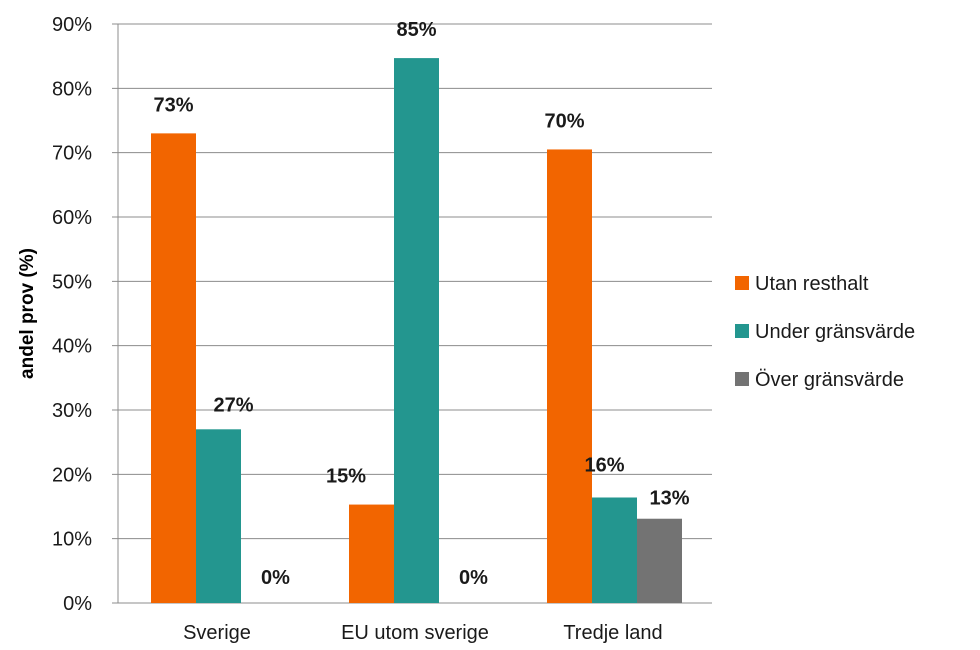  What do you see at coordinates (72, 25) in the screenshot?
I see `y-tick-label: 90%` at bounding box center [72, 25].